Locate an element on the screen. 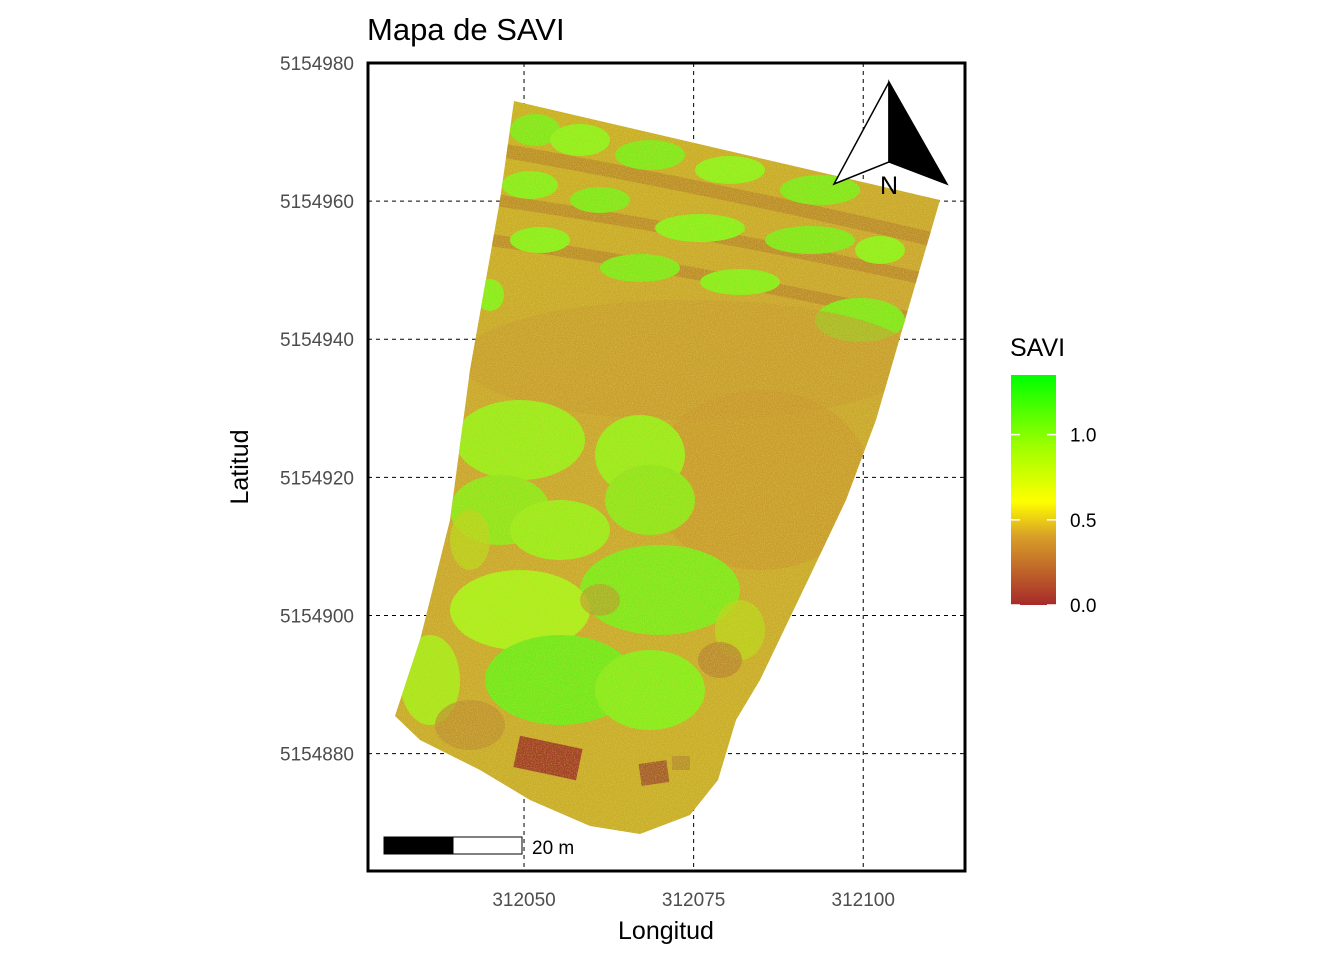  scale-bar-label: 20 m is located at coordinates (553, 848).